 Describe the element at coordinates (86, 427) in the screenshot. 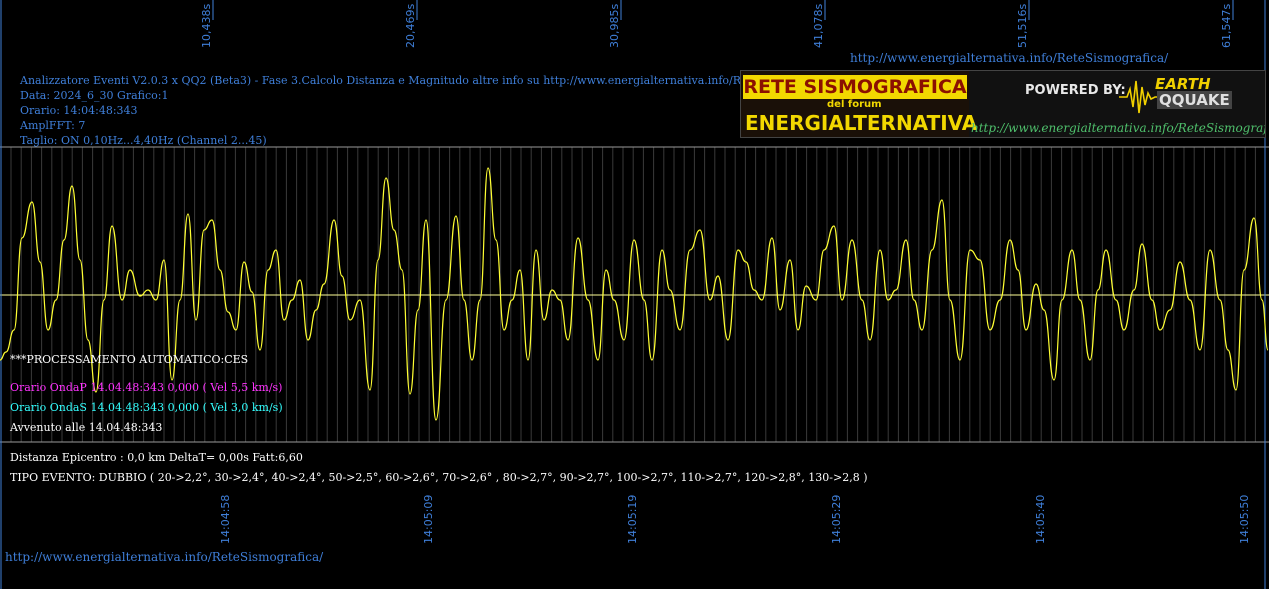

I see `avvenuto-line: Avvenuto alle 14.04.48:343` at that location.